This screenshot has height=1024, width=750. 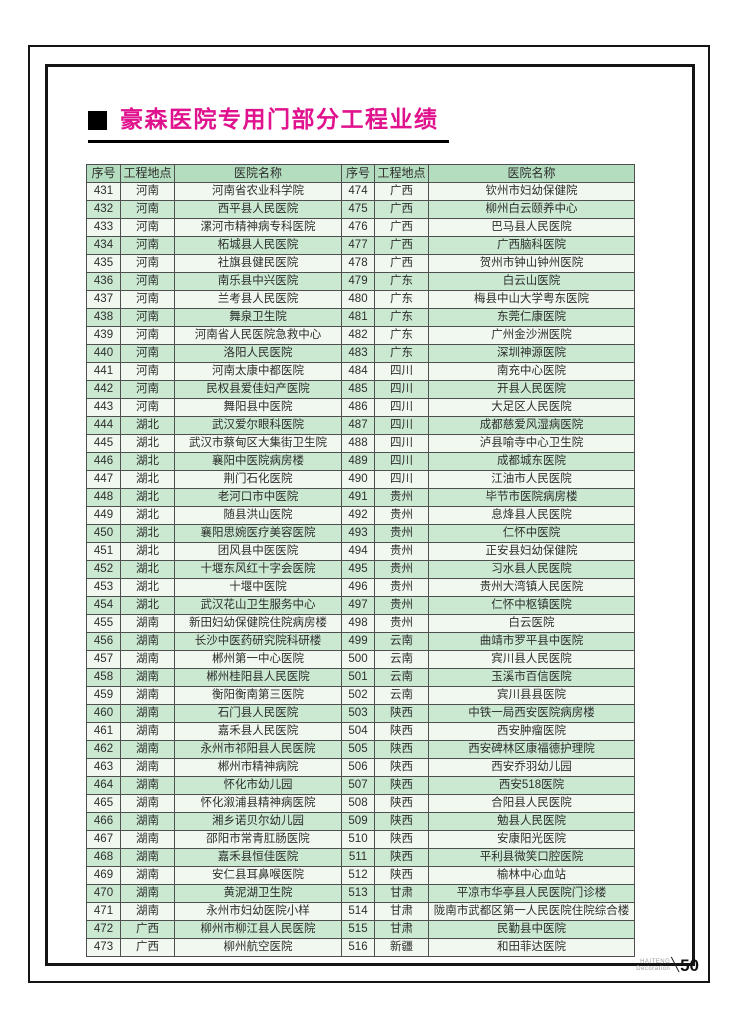 What do you see at coordinates (103, 713) in the screenshot?
I see `serial-cell: 460` at bounding box center [103, 713].